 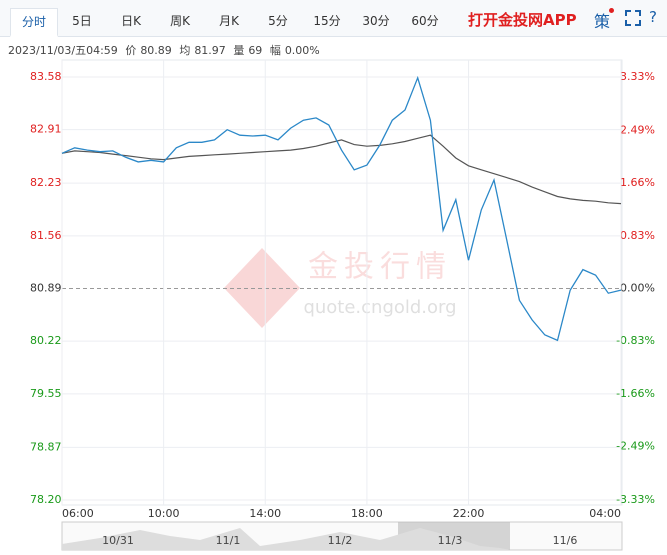 What do you see at coordinates (286, 539) in the screenshot?
I see `navigator-area` at bounding box center [286, 539].